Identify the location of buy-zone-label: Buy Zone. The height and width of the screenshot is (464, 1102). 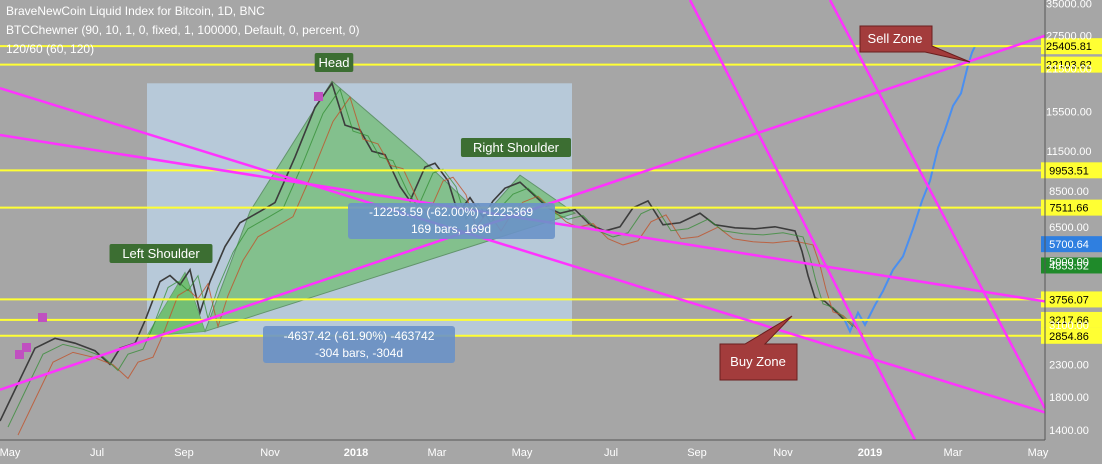
(758, 361).